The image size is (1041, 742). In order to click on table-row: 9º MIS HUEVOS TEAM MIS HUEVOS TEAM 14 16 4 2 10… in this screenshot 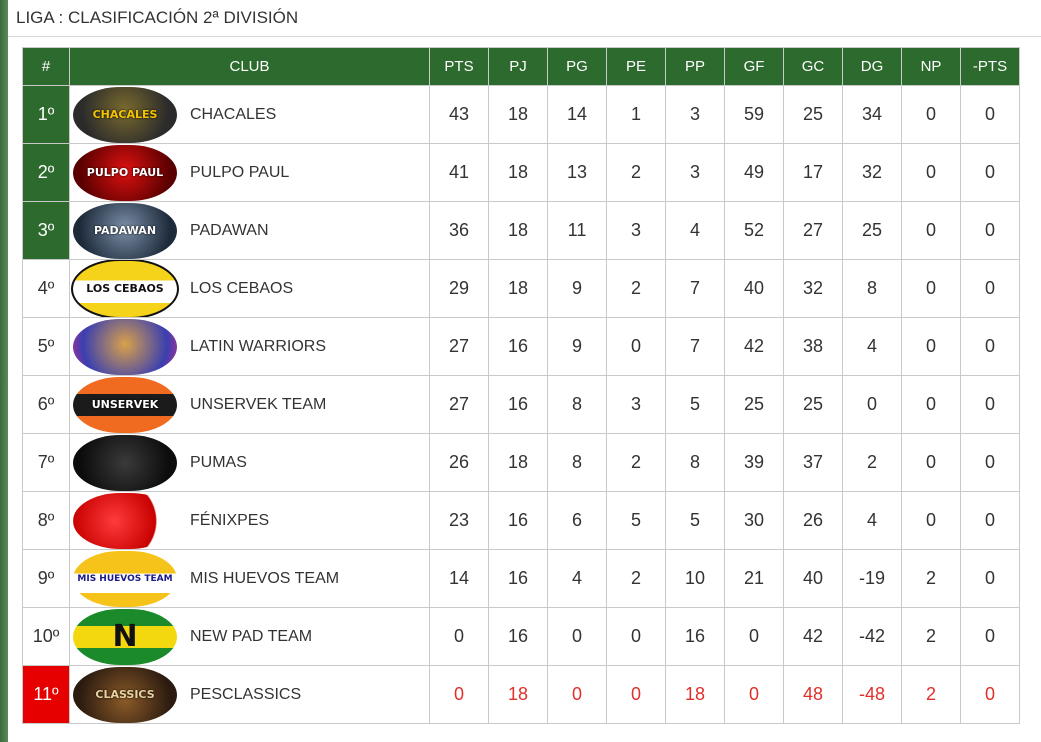, I will do `click(521, 578)`.